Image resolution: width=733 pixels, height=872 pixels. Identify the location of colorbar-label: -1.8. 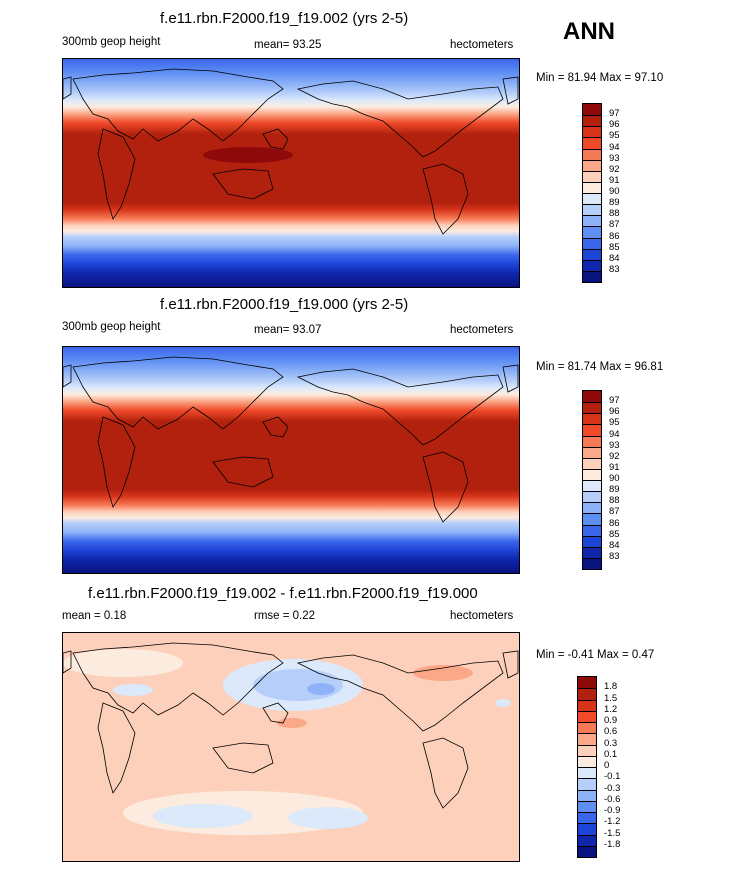
(612, 844).